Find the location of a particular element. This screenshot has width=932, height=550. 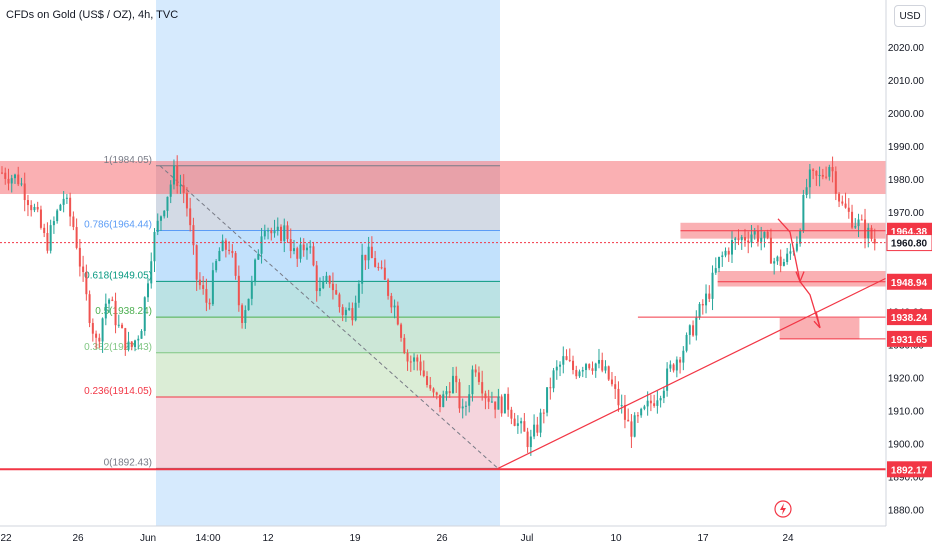

fib-level-label: 0.618(1949.05) is located at coordinates (118, 275).